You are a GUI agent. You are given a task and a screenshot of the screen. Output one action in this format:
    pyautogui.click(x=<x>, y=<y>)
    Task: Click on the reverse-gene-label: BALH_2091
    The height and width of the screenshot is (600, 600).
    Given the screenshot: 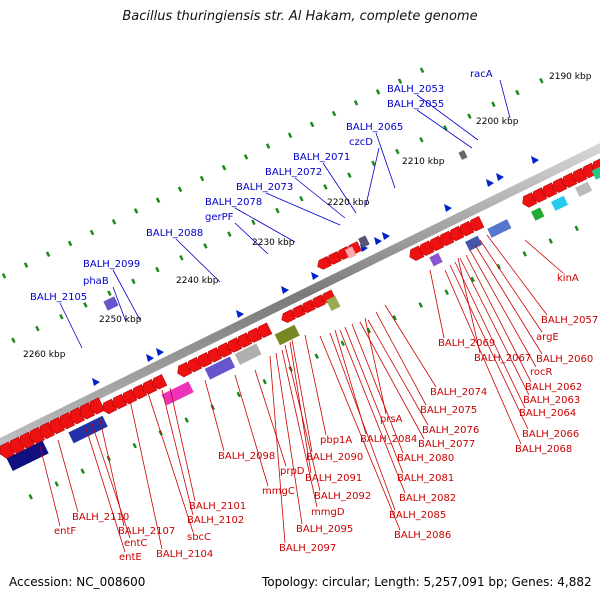 What is the action you would take?
    pyautogui.click(x=333, y=478)
    